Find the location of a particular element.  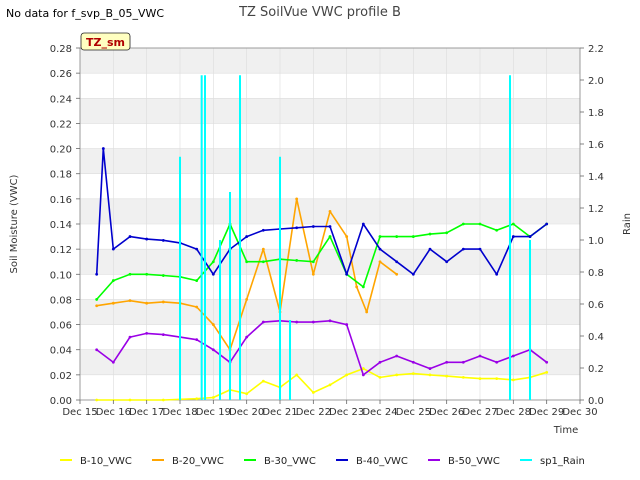

x-tick-label: Dec 29 is located at coordinates (546, 412).